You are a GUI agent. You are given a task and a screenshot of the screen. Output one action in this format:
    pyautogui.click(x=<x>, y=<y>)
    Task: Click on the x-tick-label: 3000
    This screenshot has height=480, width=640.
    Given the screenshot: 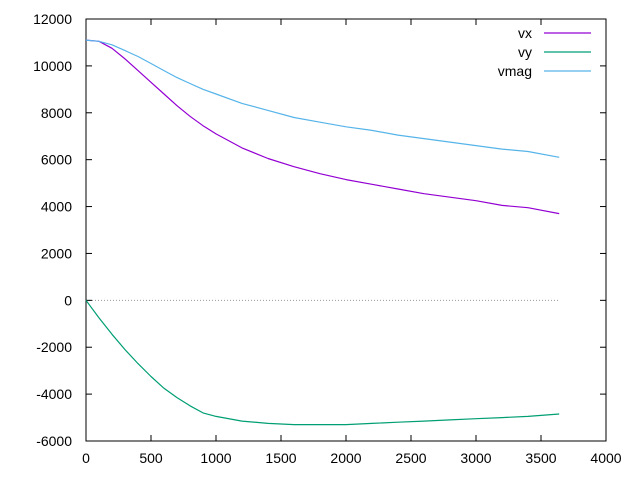 What is the action you would take?
    pyautogui.click(x=475, y=458)
    